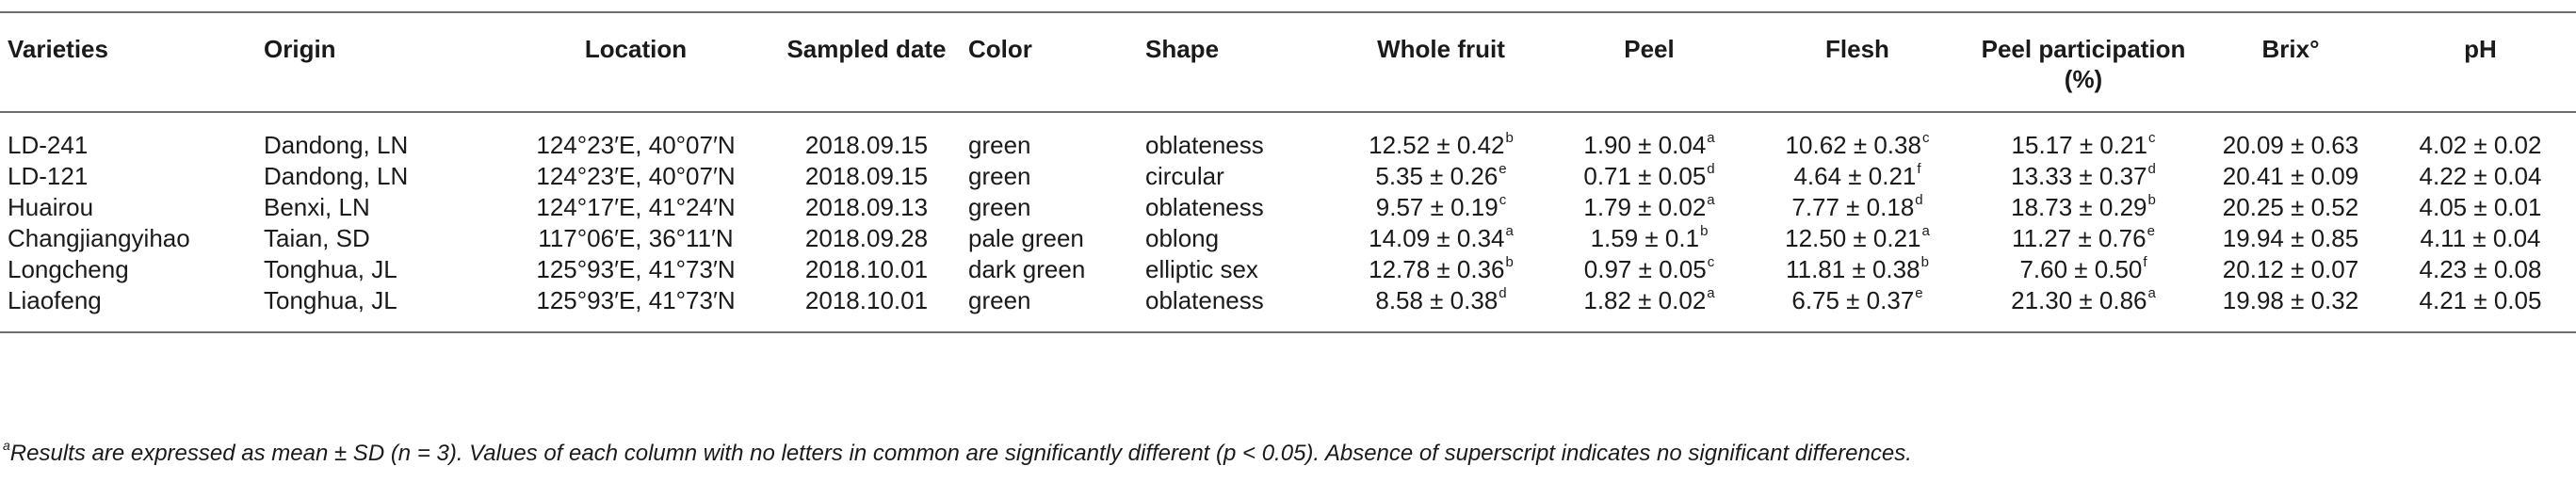 Image resolution: width=2576 pixels, height=482 pixels. I want to click on cell-peel: 1.90 ± 0.04a, so click(1649, 136).